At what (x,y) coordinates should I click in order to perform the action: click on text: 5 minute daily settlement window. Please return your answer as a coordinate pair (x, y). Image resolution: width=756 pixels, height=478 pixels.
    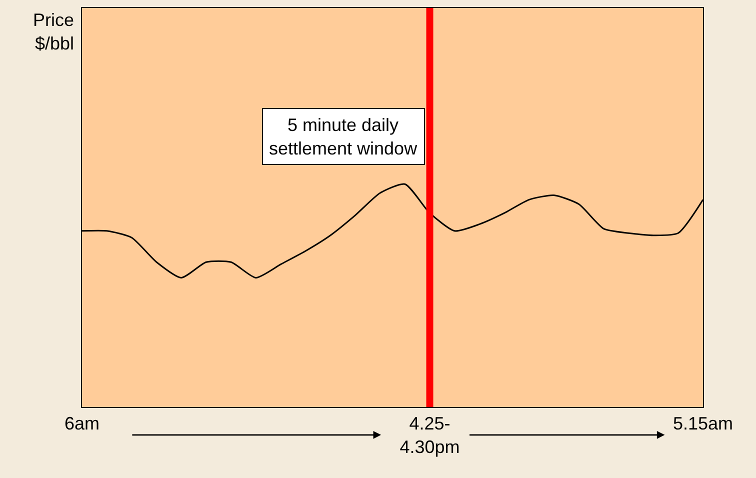
    Looking at the image, I should click on (343, 136).